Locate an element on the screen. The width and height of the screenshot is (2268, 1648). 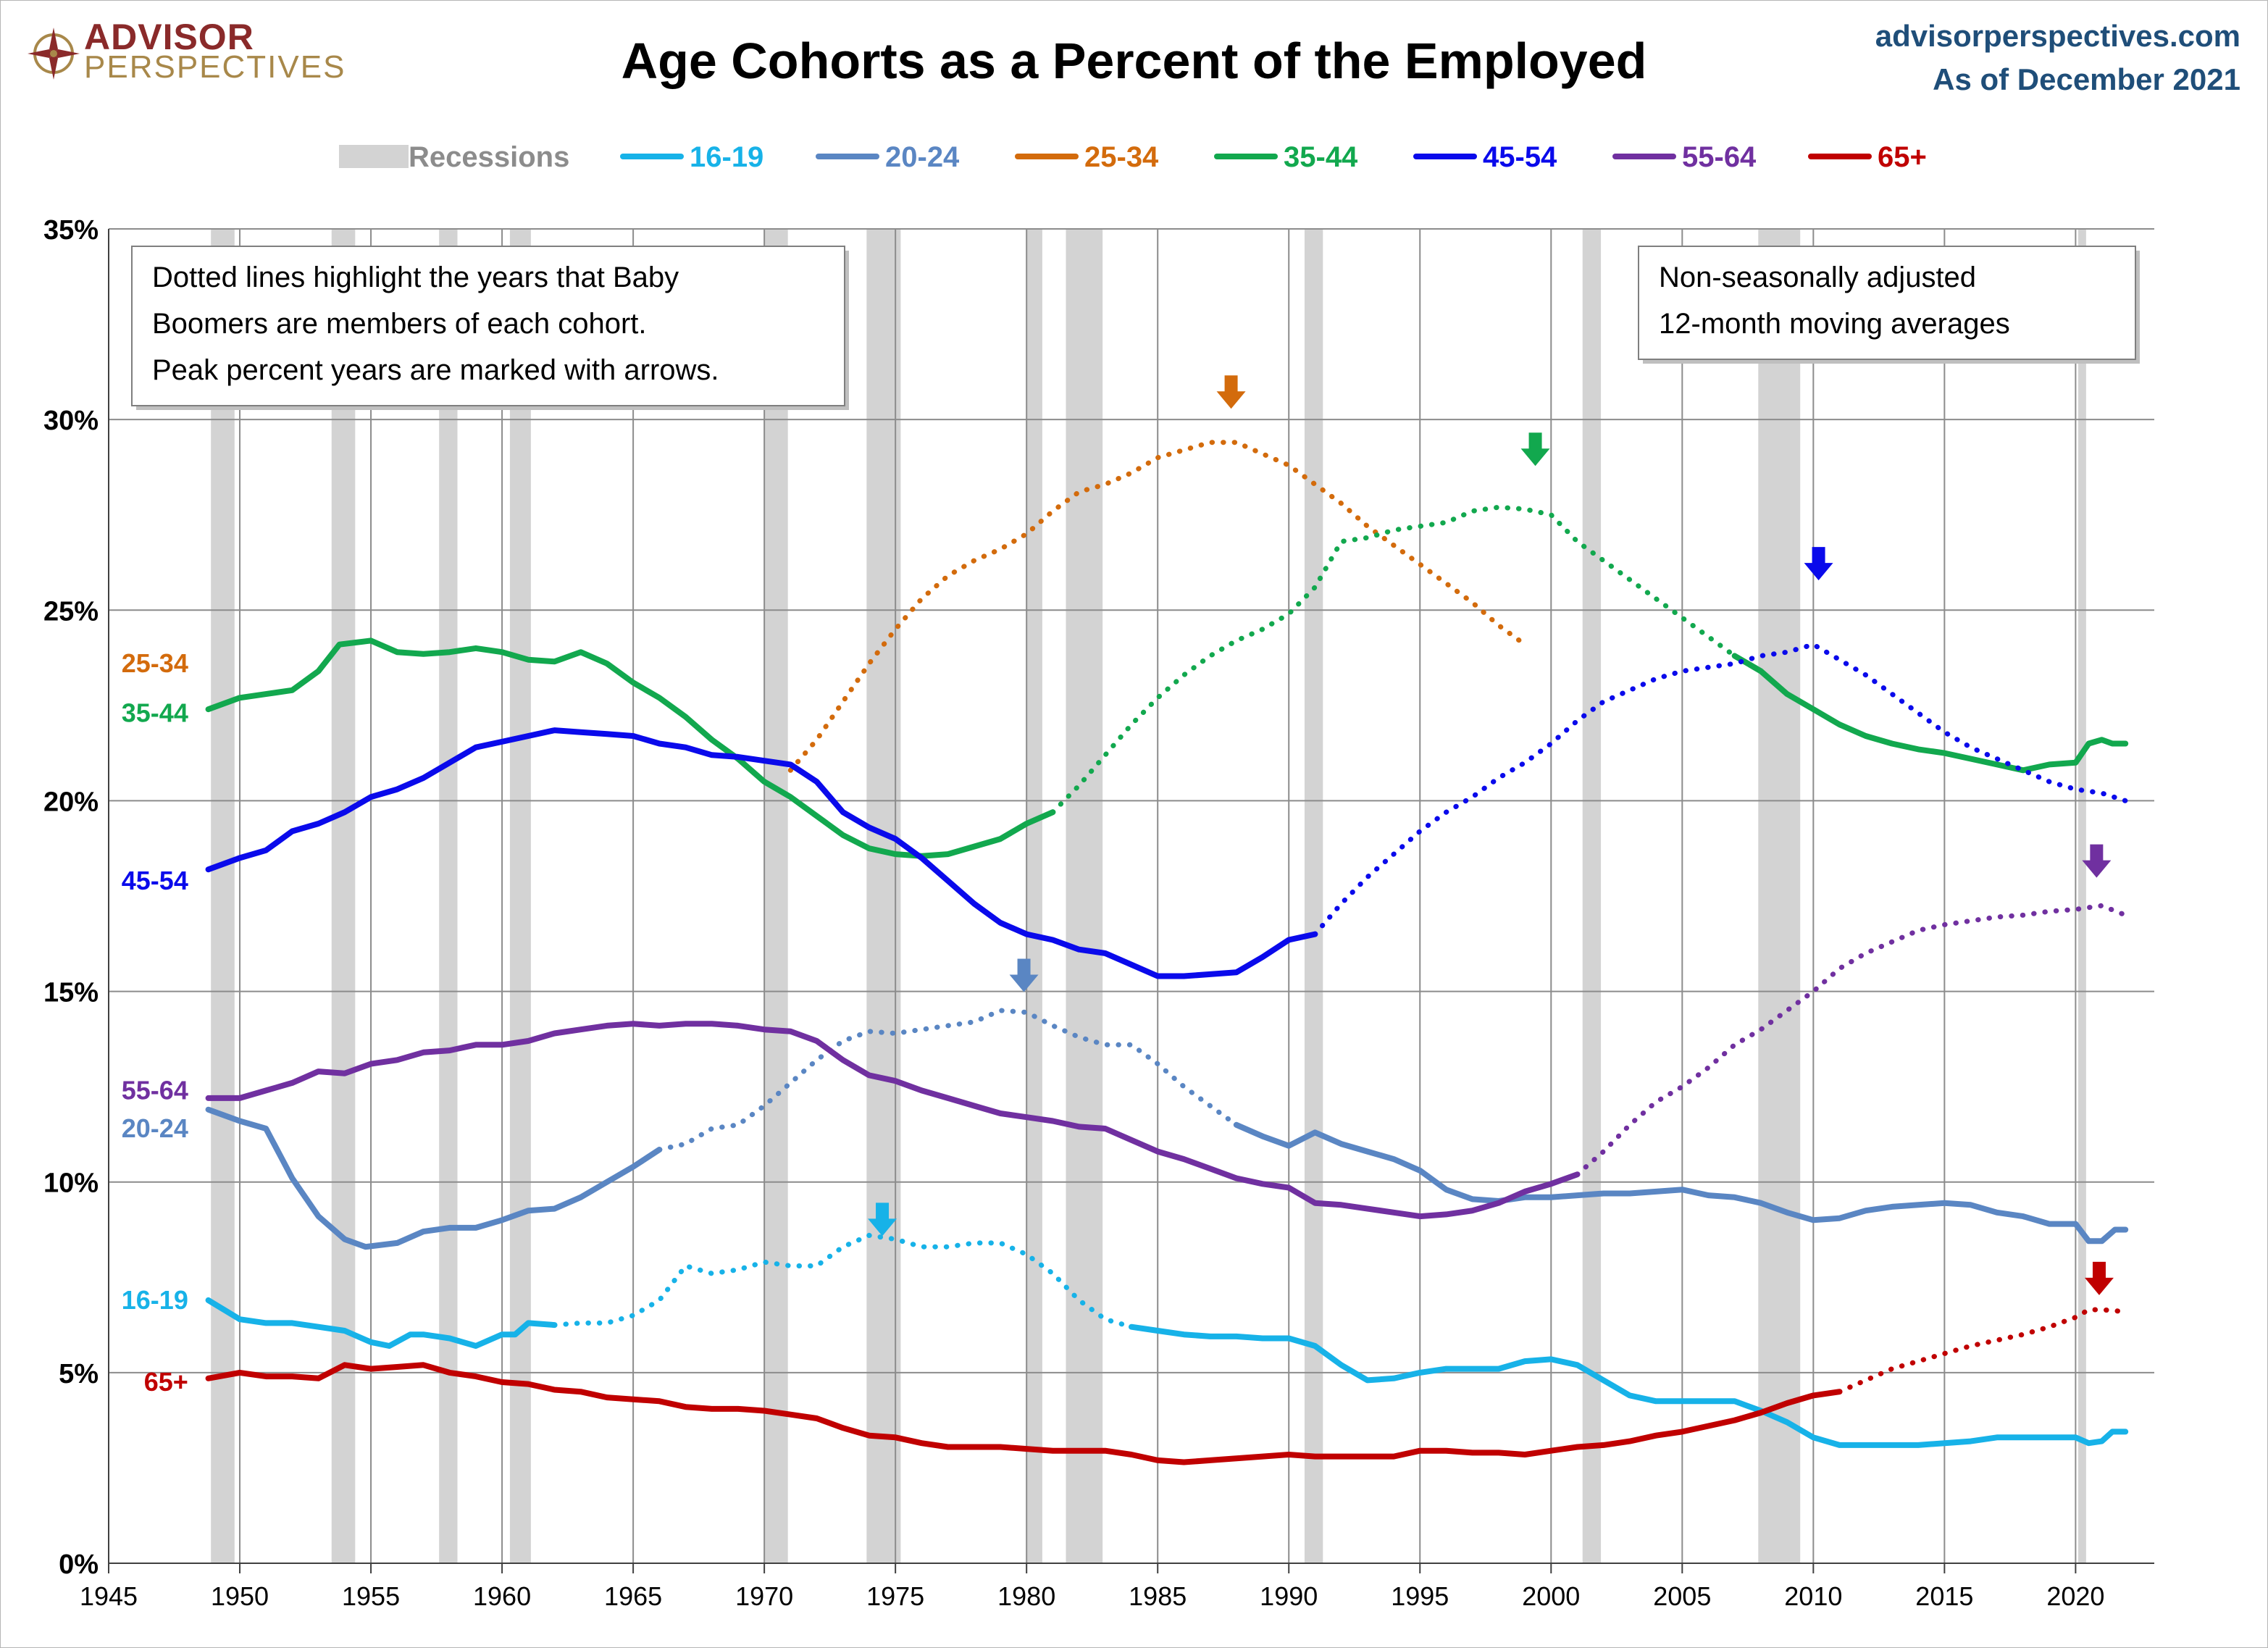
peak-arrow-35-44-icon is located at coordinates (1535, 449).